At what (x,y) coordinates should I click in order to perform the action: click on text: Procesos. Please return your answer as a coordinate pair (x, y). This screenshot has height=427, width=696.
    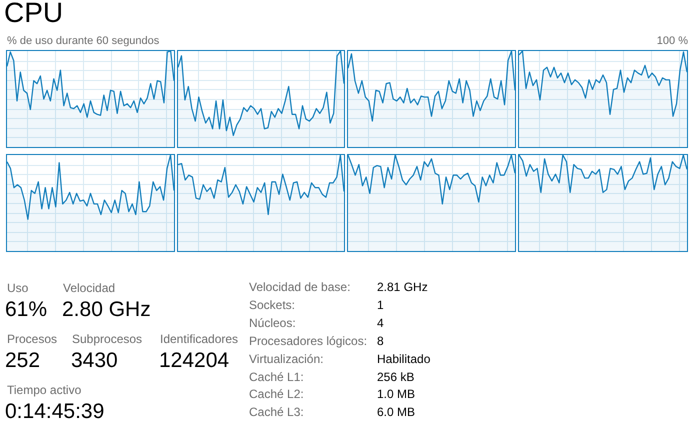
    Looking at the image, I should click on (32, 339).